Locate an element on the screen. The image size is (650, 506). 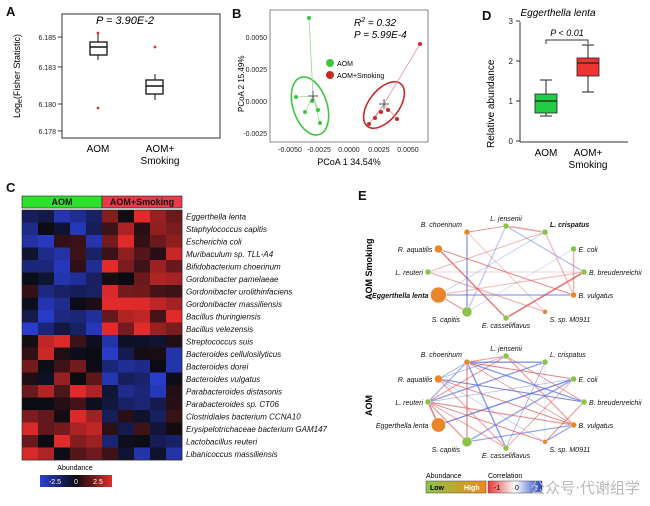
legend-label-smoking: AOM+Smoking is located at coordinates (360, 76).